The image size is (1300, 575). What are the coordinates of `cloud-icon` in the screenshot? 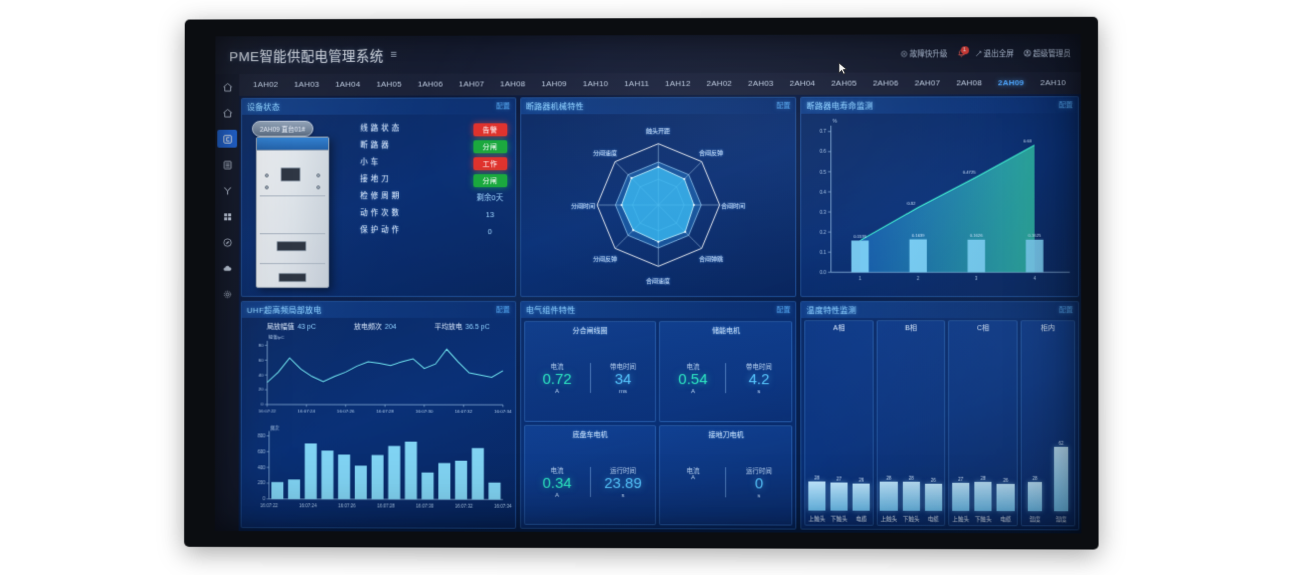 It's located at (227, 268).